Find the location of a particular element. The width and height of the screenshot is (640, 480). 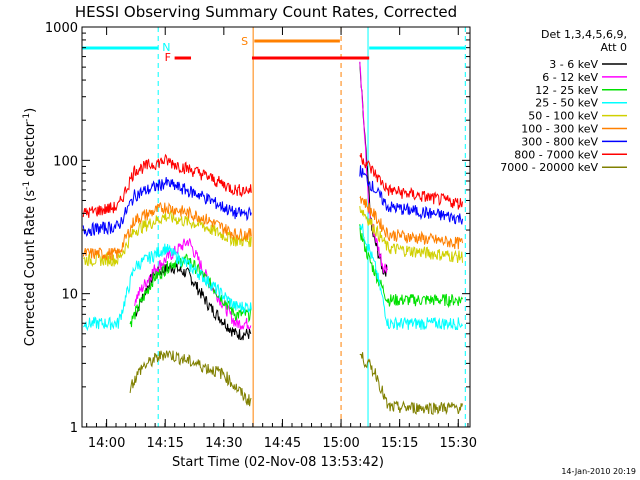

x-tick-label-1: 14:15 is located at coordinates (164, 443).